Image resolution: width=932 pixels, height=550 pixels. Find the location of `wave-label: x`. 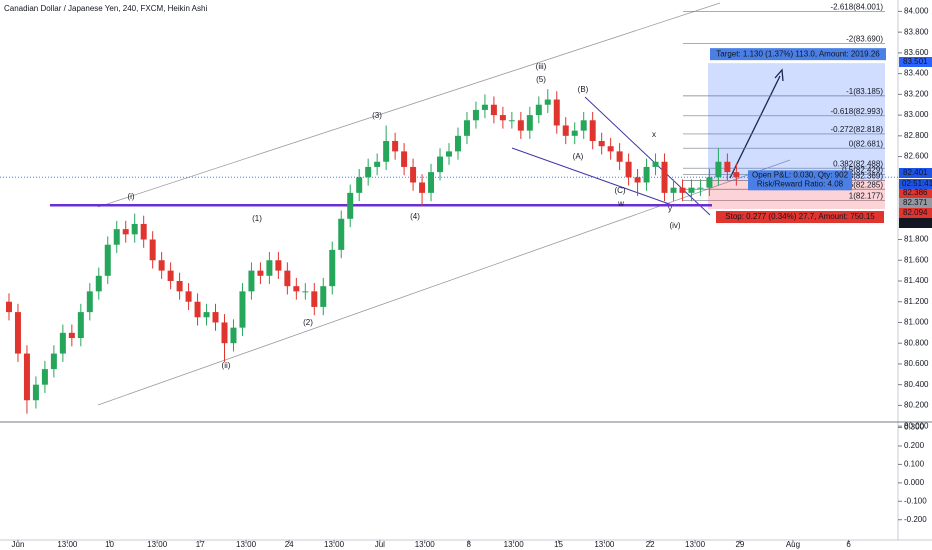

wave-label: x is located at coordinates (654, 134).